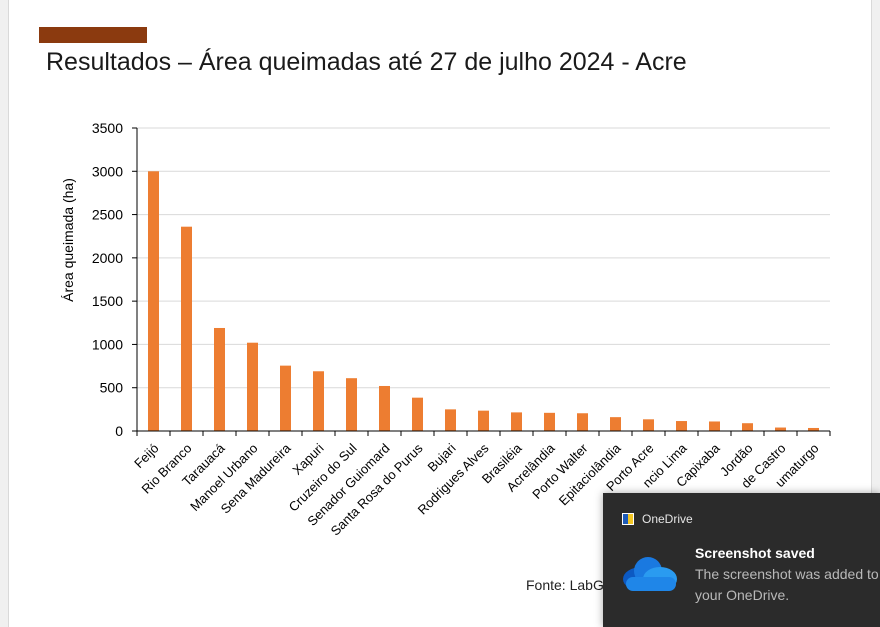 The image size is (880, 627). What do you see at coordinates (107, 128) in the screenshot?
I see `y-tick-label: 3500` at bounding box center [107, 128].